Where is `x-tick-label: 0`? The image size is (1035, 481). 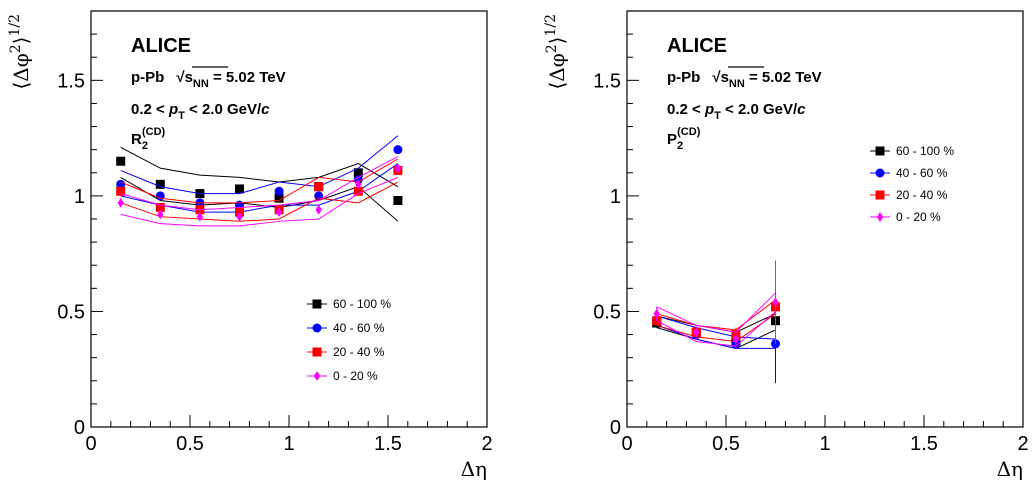 x-tick-label: 0 is located at coordinates (90, 444).